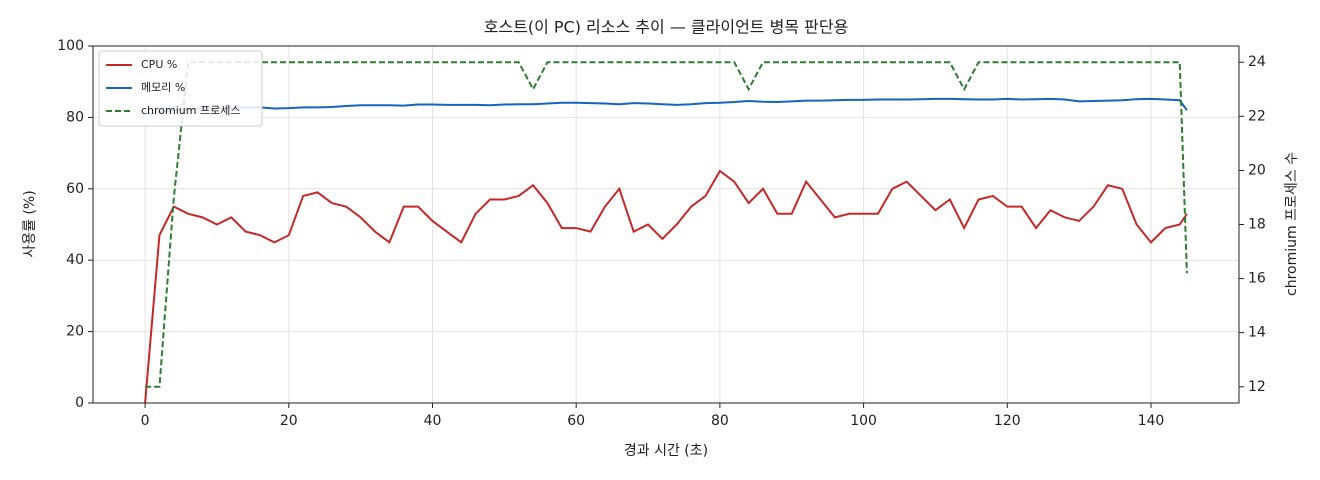  What do you see at coordinates (1151, 421) in the screenshot?
I see `x-tick-label: 140` at bounding box center [1151, 421].